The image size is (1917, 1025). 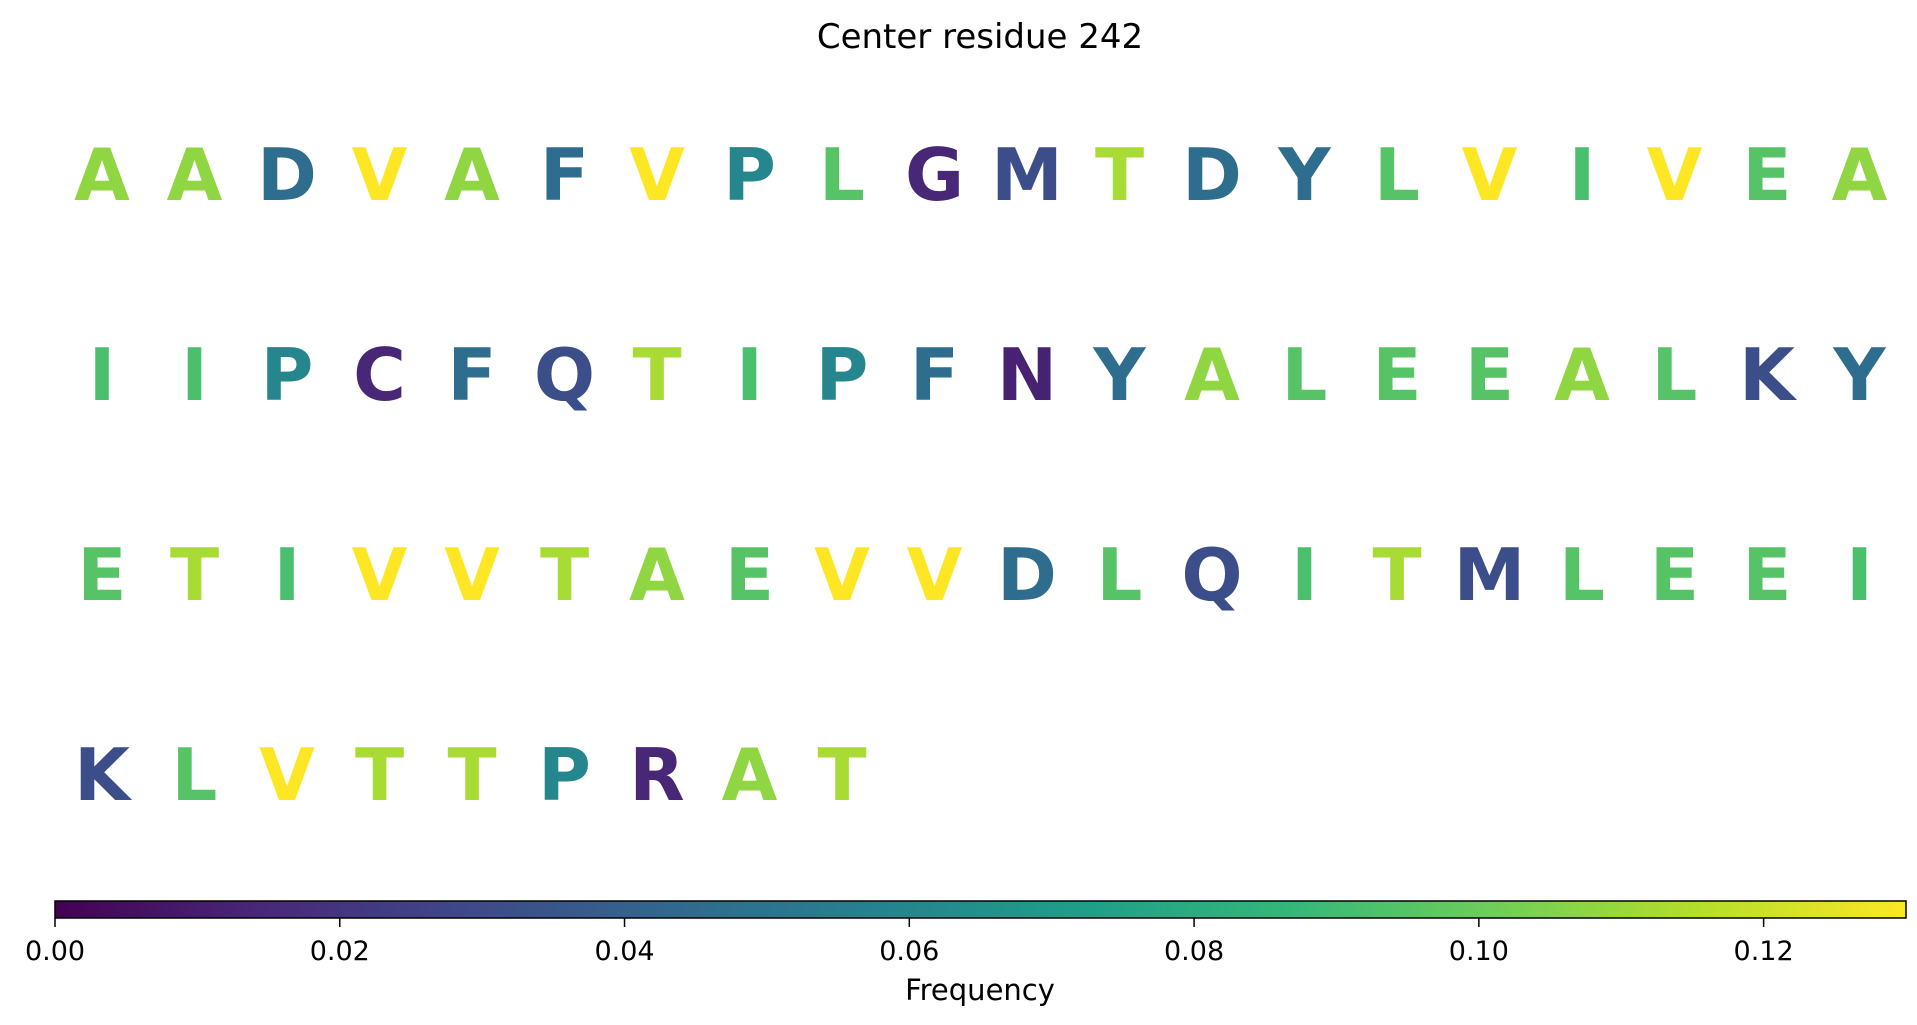 I want to click on residue-letter: G, so click(x=934, y=175).